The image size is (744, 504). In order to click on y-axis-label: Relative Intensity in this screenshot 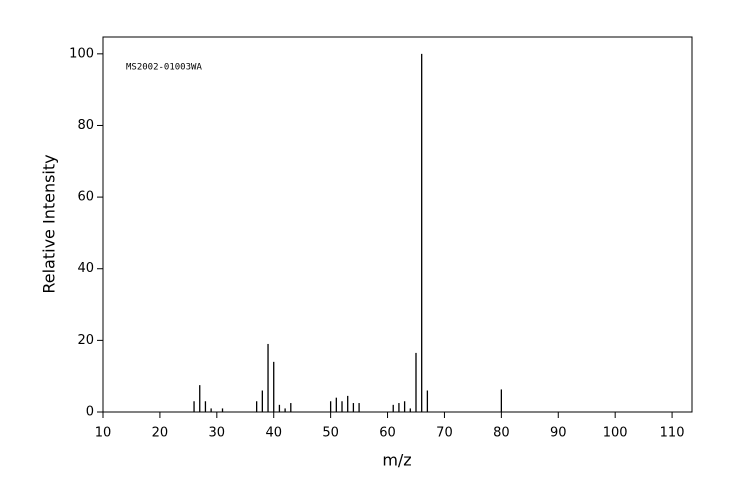, I will do `click(49, 223)`.